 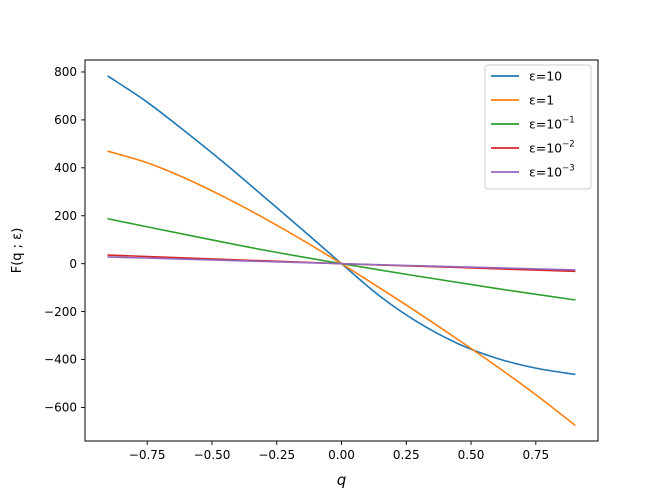 I want to click on x-tick-label: −0.25, so click(x=276, y=455).